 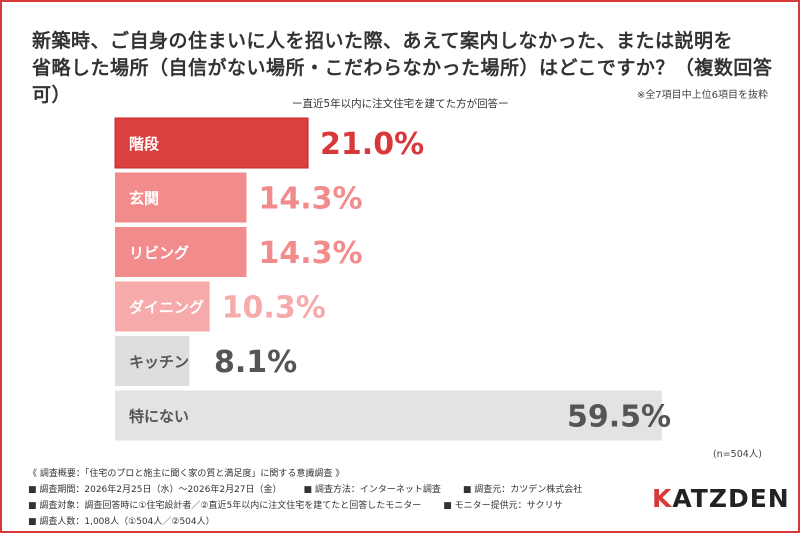 I want to click on category-label: キッチン, so click(x=159, y=362).